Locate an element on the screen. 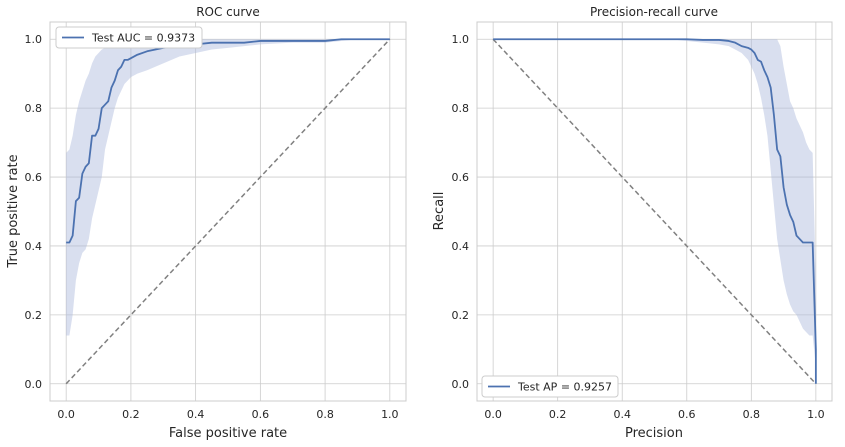 The width and height of the screenshot is (845, 447). pr-x-tick-labels: 0.0 0.2 0.4 0.6 0.8 1.0 is located at coordinates (654, 414).